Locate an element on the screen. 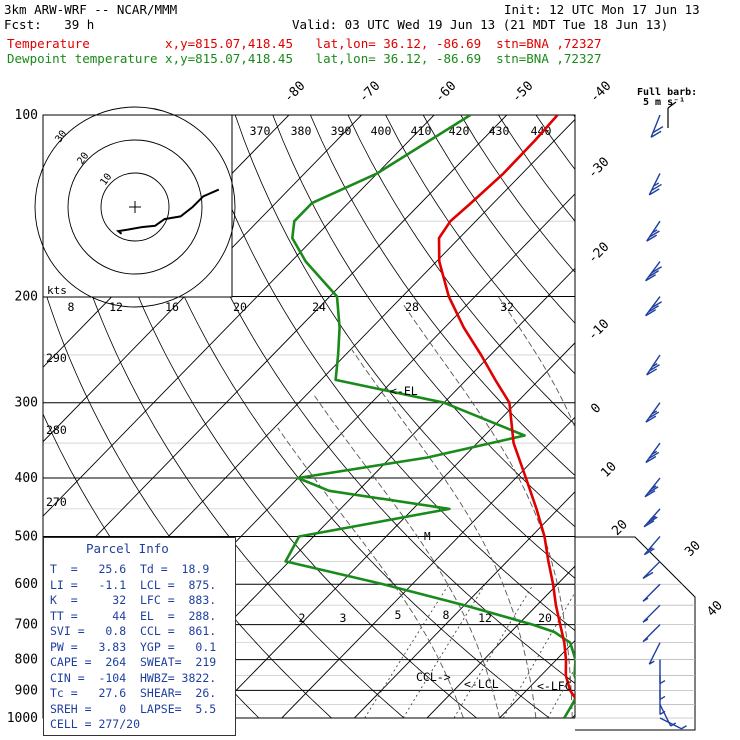 Image resolution: width=740 pixels, height=740 pixels. parcel-row: CELL = 277/20 is located at coordinates (95, 724).